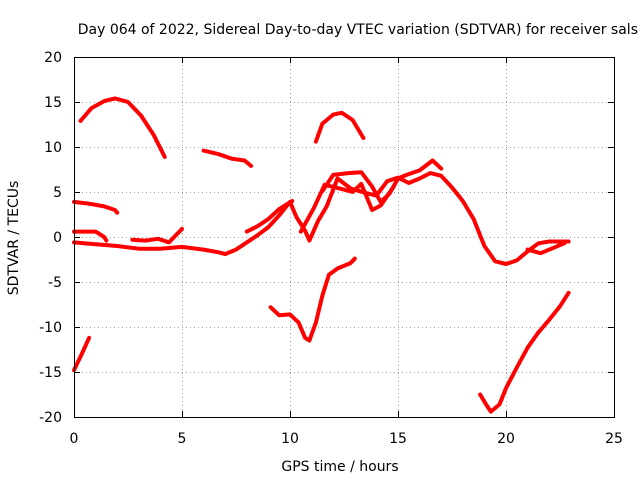 The image size is (640, 480). Describe the element at coordinates (53, 103) in the screenshot. I see `y-tick-label: 15` at that location.